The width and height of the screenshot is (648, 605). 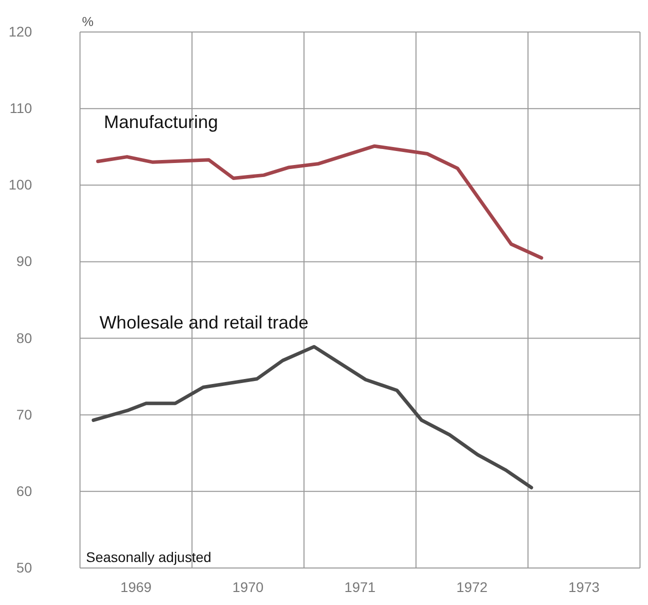 I want to click on x-tick-label: 1972, so click(x=472, y=586).